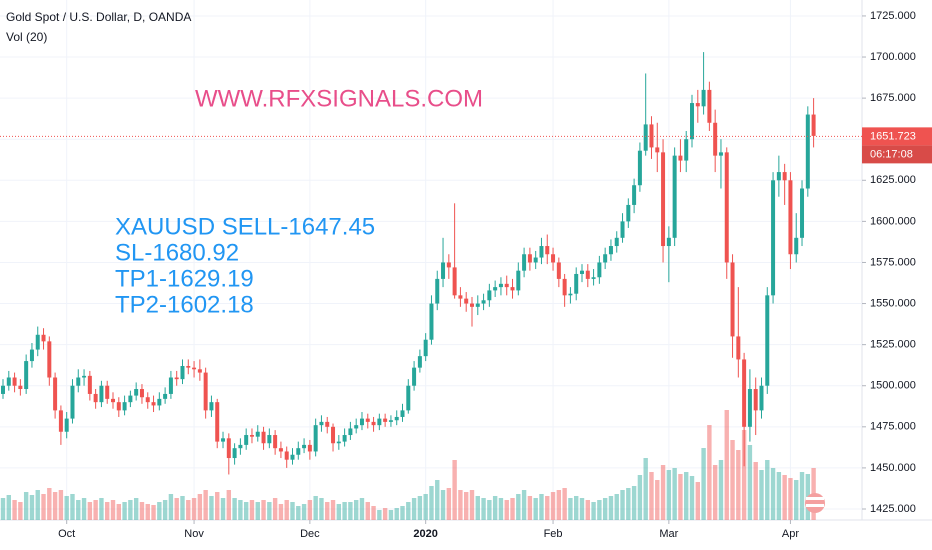  I want to click on signal-text: TP1-1629.19, so click(184, 278).